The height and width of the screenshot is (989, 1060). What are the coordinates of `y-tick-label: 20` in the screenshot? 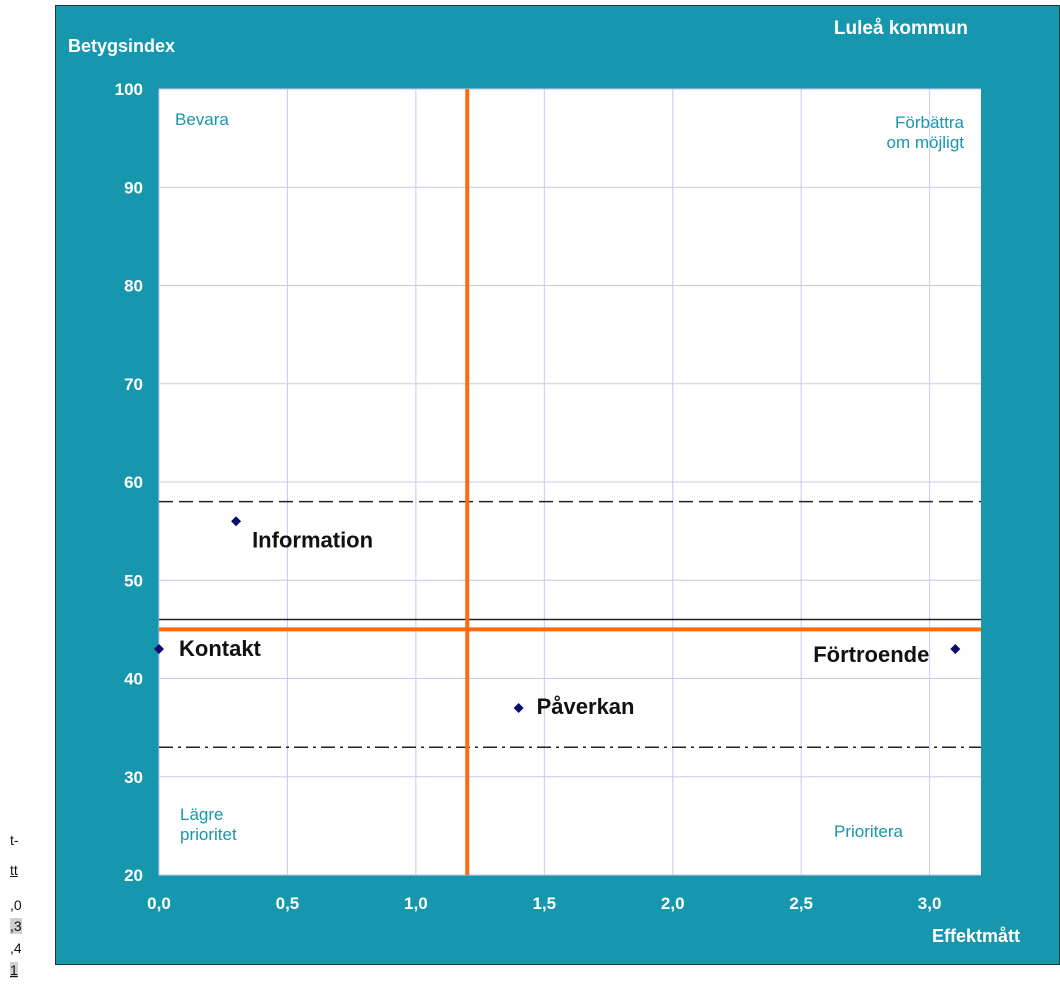 It's located at (133, 875).